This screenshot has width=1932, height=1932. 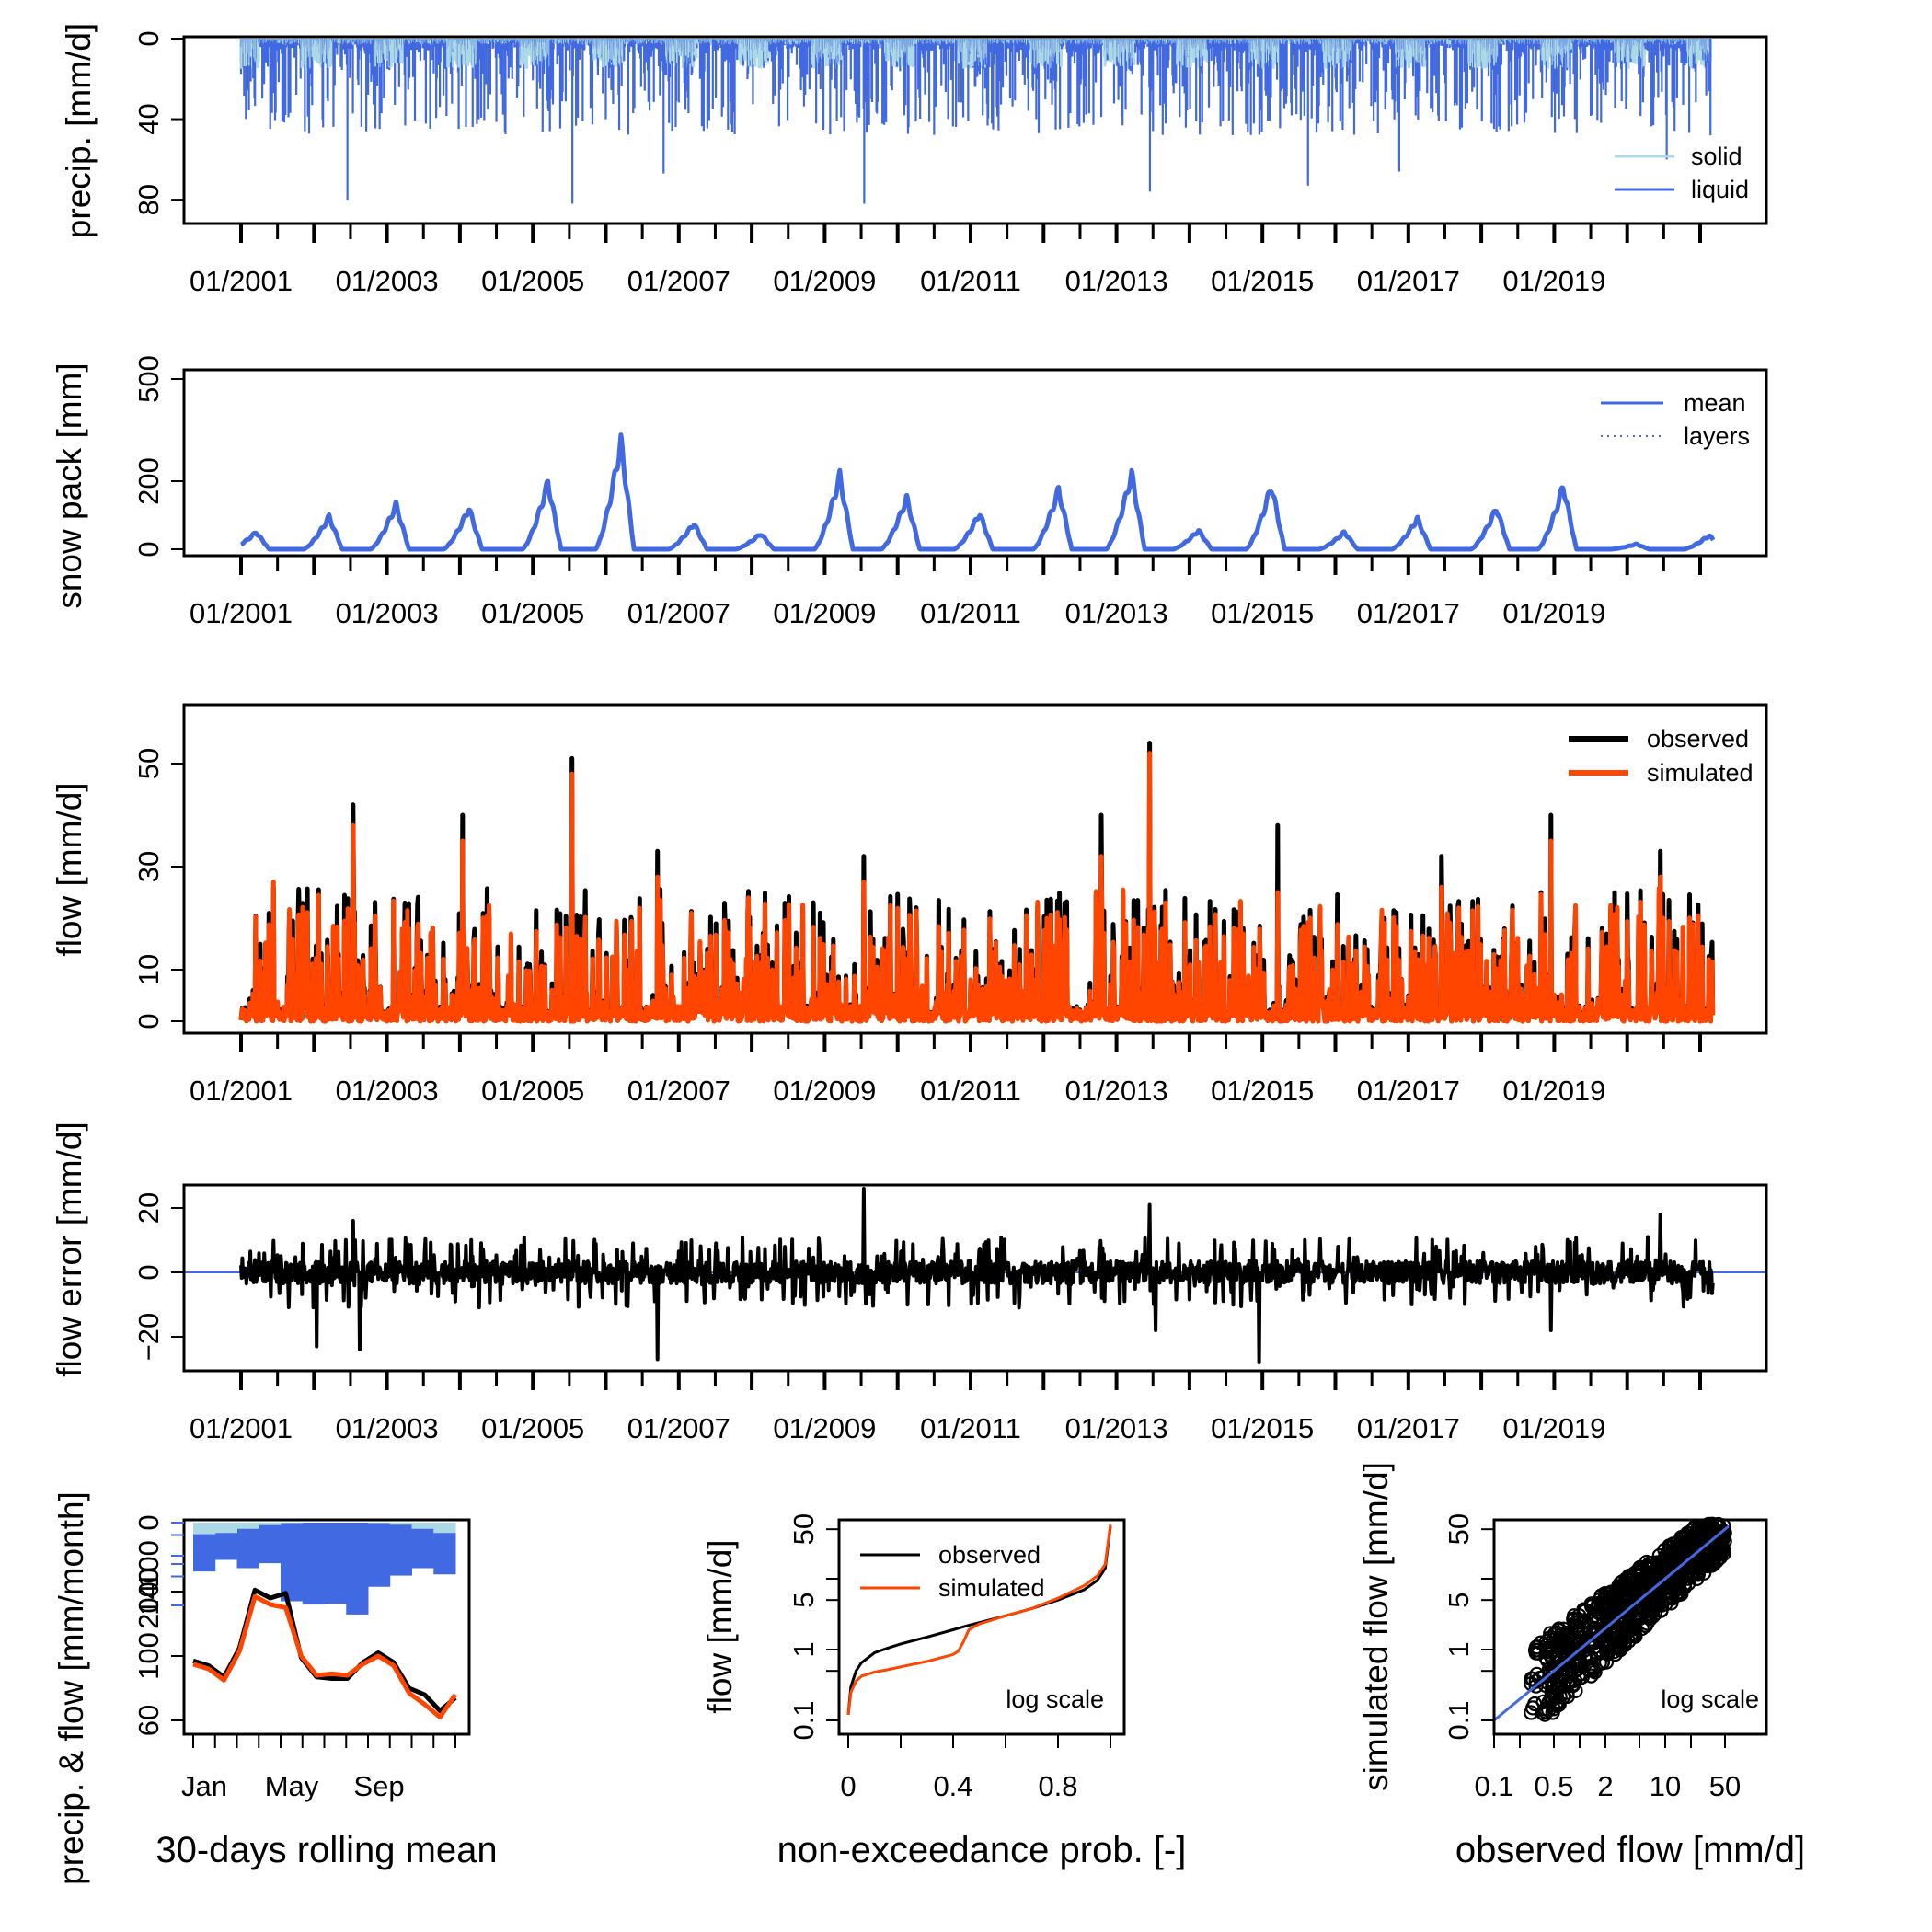 I want to click on snowpack-legend: mean layers, so click(x=1675, y=419).